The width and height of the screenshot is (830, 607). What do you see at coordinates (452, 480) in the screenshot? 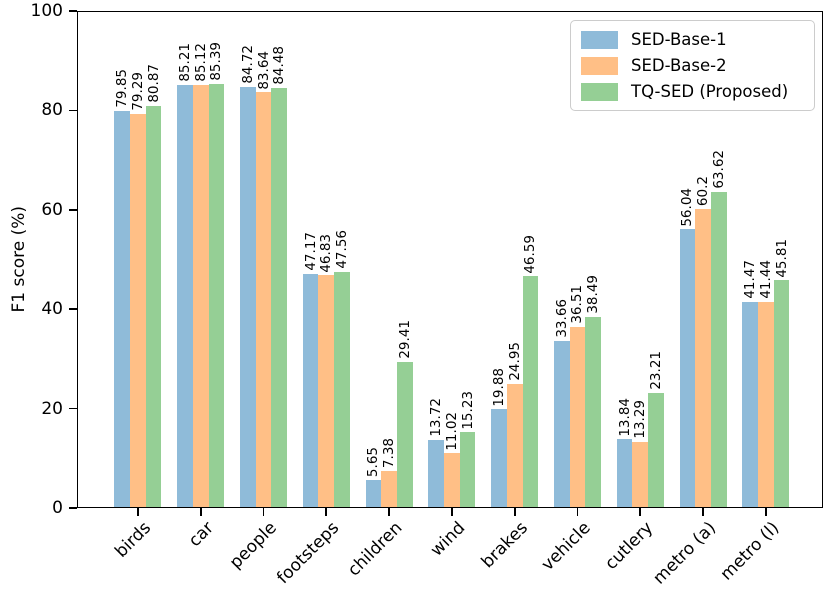
I see `bar-sed-base-2-wind` at bounding box center [452, 480].